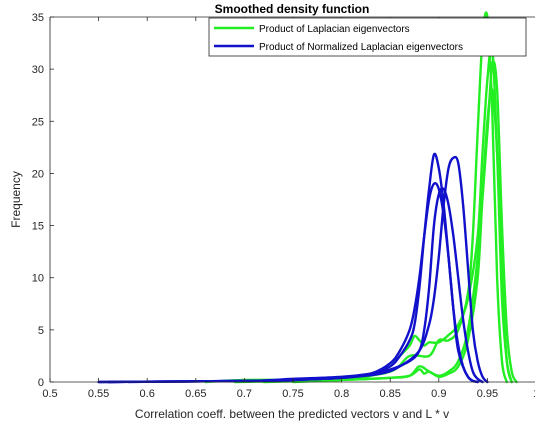 The width and height of the screenshot is (535, 432). I want to click on x-tick-label: 0.85, so click(389, 394).